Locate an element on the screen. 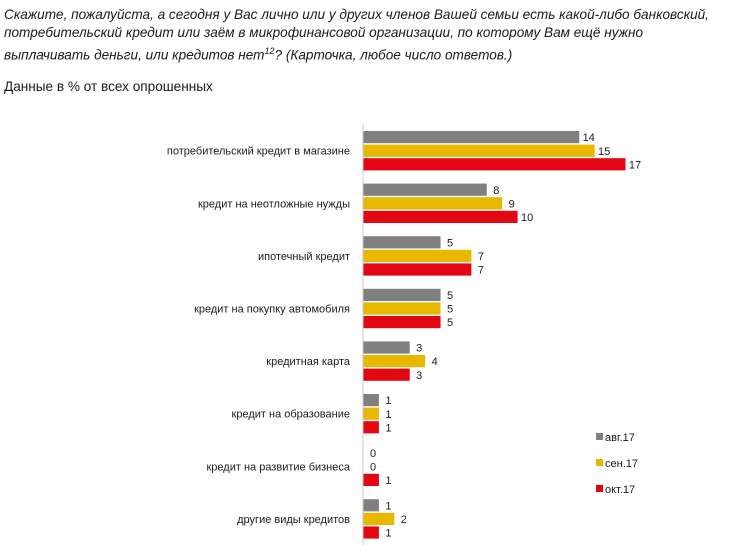  chart-subtitle: Данные в % от всех опрошенных is located at coordinates (108, 86).